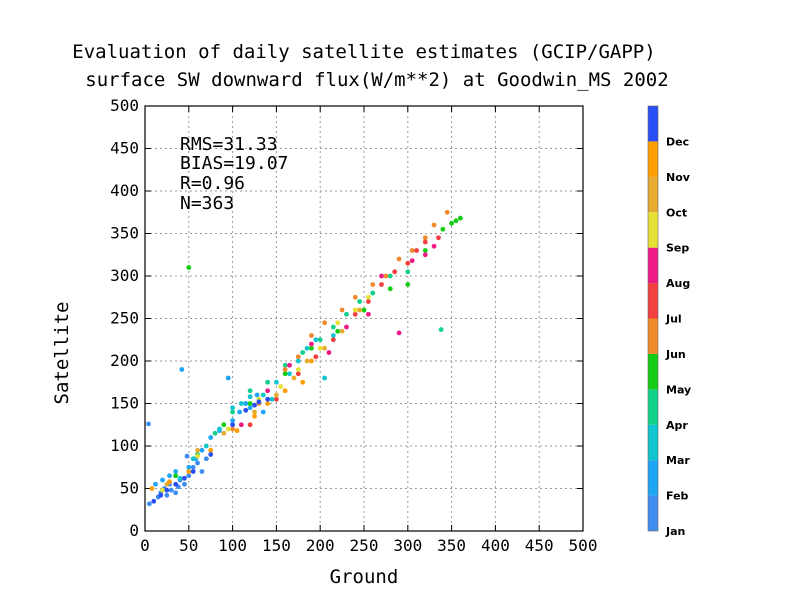 This screenshot has width=800, height=600. I want to click on y-tick-label: 300, so click(124, 275).